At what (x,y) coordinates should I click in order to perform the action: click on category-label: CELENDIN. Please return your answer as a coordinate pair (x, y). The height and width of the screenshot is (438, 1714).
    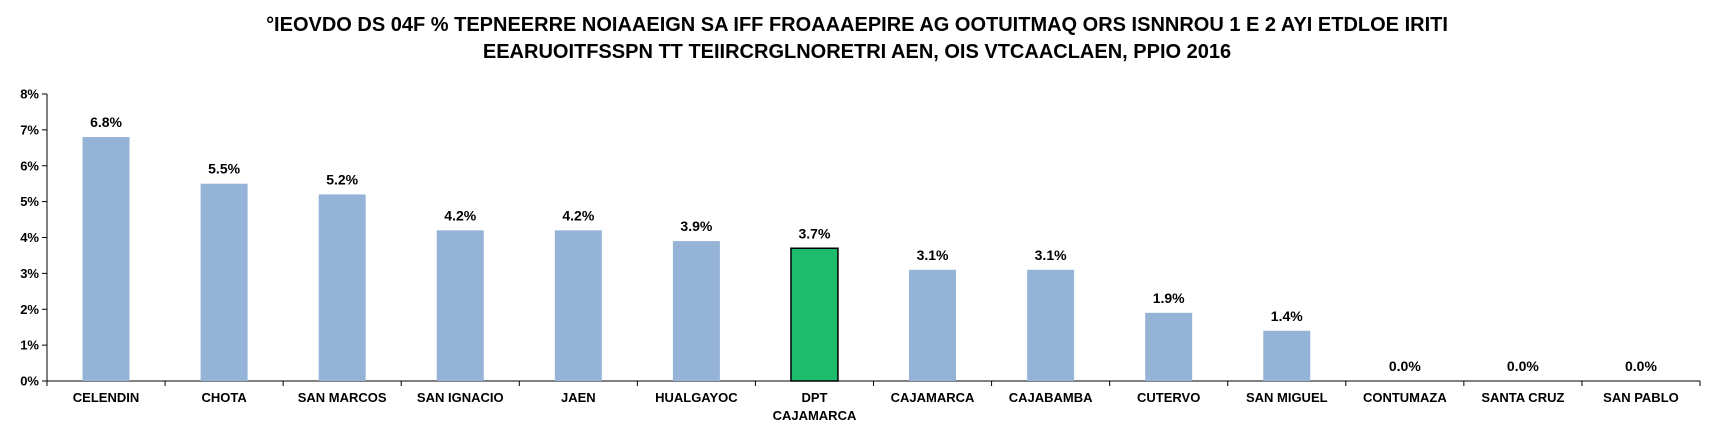
    Looking at the image, I should click on (106, 397).